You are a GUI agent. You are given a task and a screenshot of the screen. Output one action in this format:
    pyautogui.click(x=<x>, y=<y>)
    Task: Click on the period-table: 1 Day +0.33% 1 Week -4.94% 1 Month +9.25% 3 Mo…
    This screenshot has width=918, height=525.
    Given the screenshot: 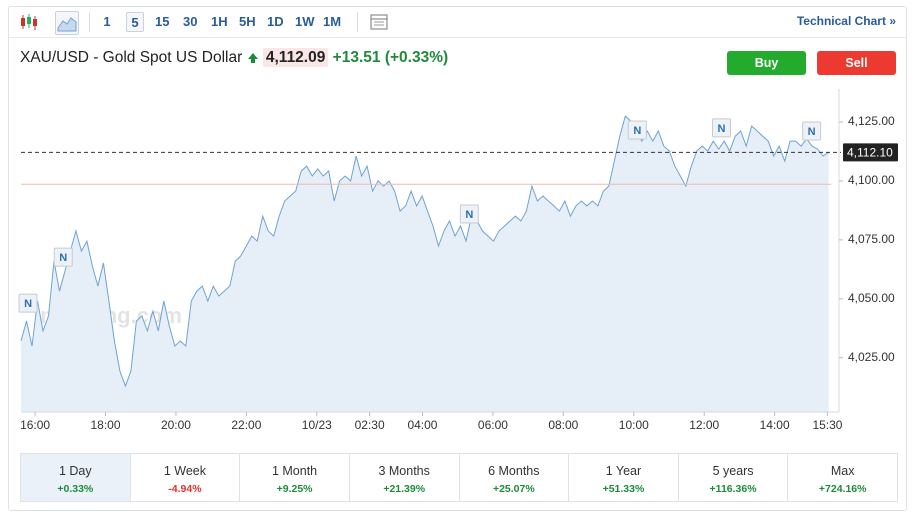 What is the action you would take?
    pyautogui.click(x=459, y=477)
    